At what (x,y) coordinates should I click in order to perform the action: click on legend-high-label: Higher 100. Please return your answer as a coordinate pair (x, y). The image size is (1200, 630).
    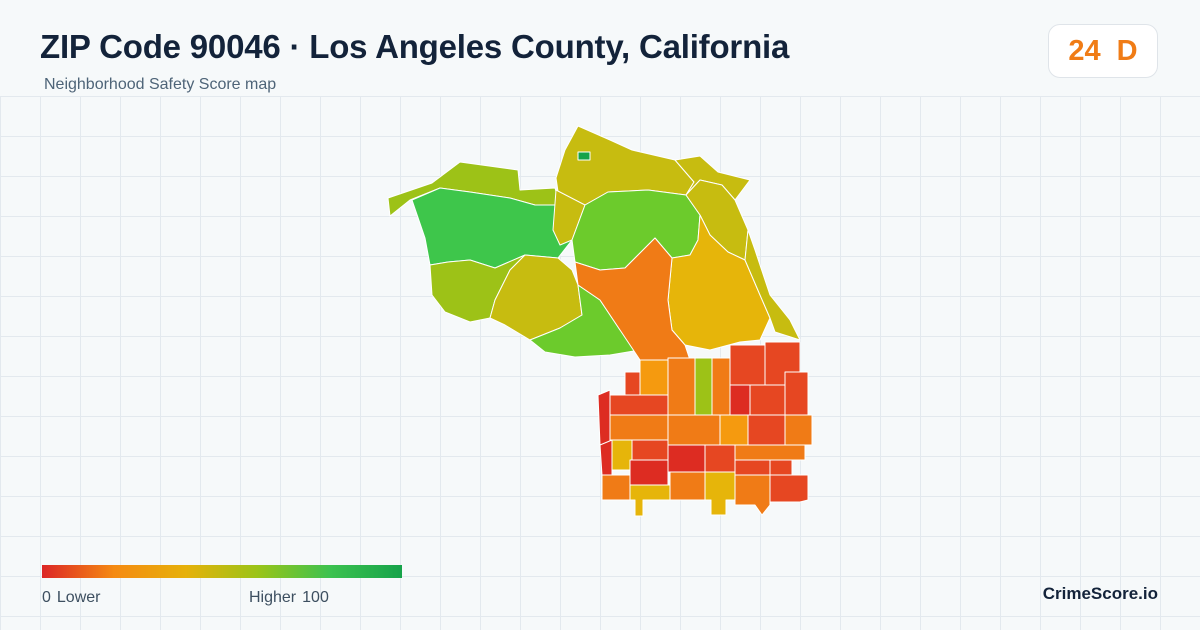
    Looking at the image, I should click on (289, 598).